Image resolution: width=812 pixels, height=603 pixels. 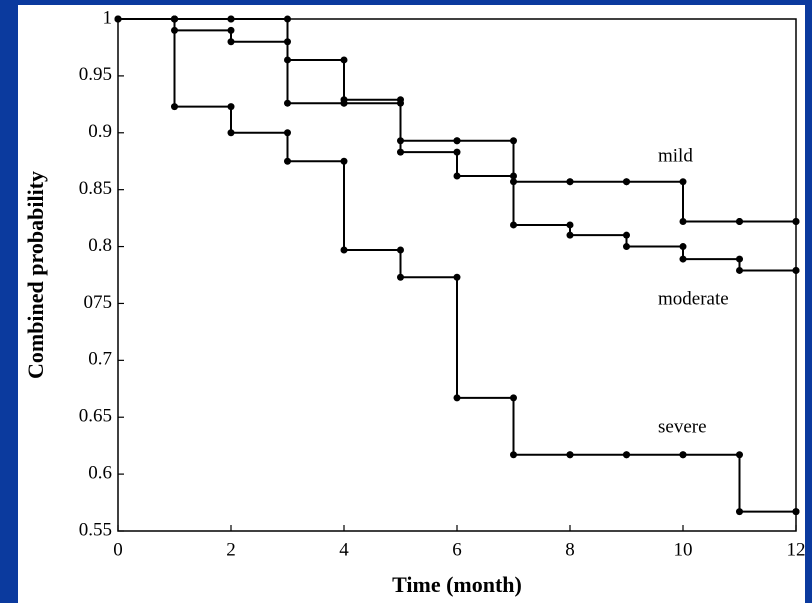 What do you see at coordinates (95, 416) in the screenshot?
I see `y-tick-label: 0.65` at bounding box center [95, 416].